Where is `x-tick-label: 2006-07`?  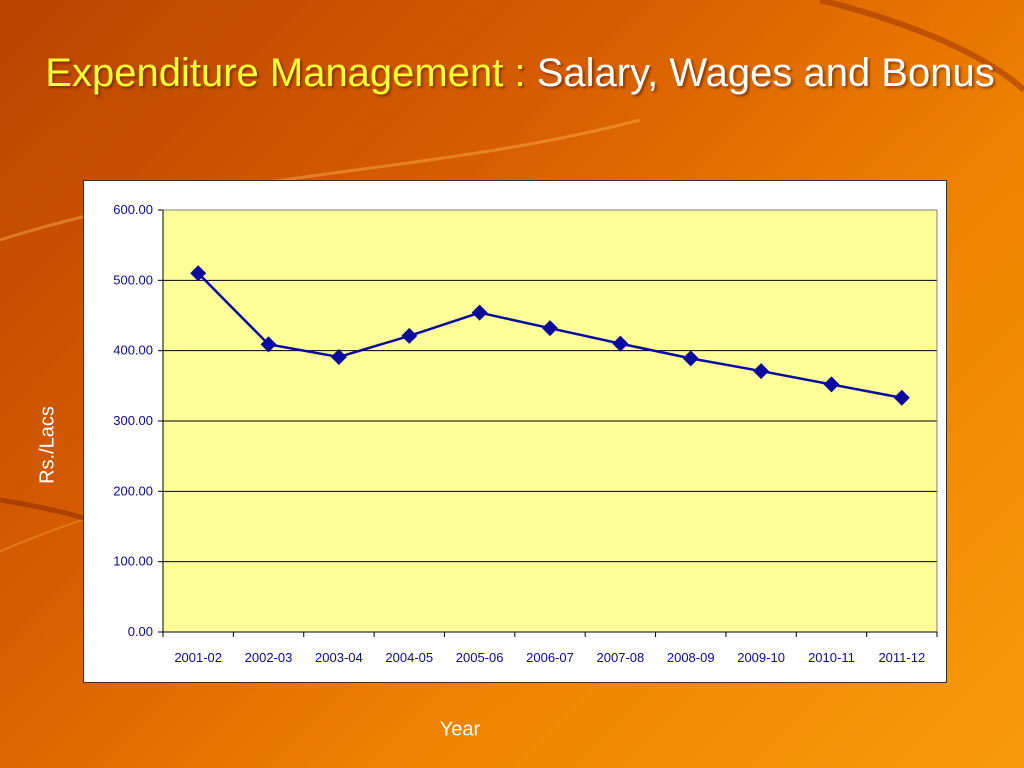 x-tick-label: 2006-07 is located at coordinates (550, 657).